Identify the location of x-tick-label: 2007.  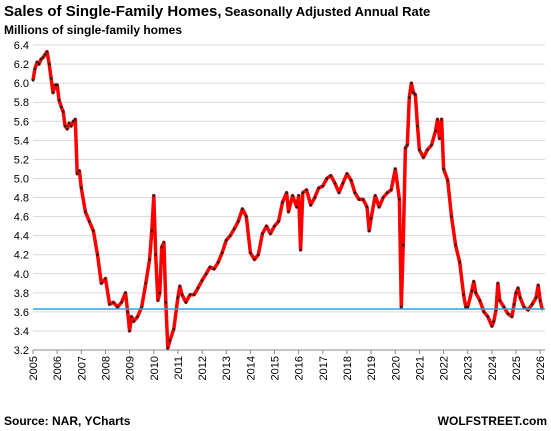
(82, 368).